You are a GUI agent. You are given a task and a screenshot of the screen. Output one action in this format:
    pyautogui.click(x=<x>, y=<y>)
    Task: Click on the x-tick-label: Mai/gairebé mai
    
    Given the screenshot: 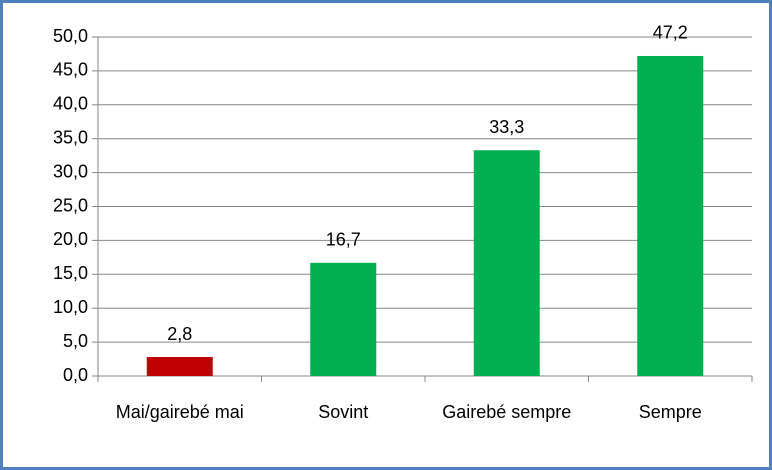 What is the action you would take?
    pyautogui.click(x=179, y=412)
    